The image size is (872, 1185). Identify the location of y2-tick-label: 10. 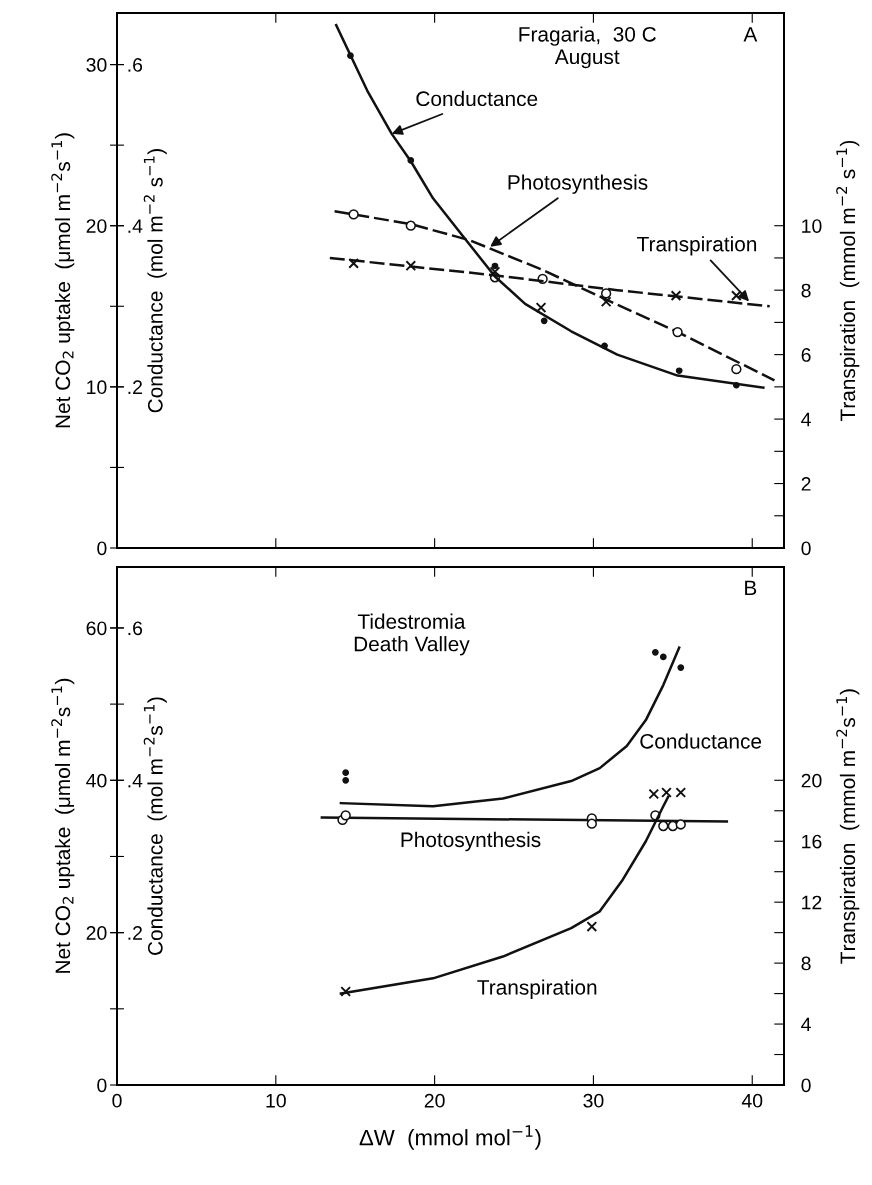
(812, 226).